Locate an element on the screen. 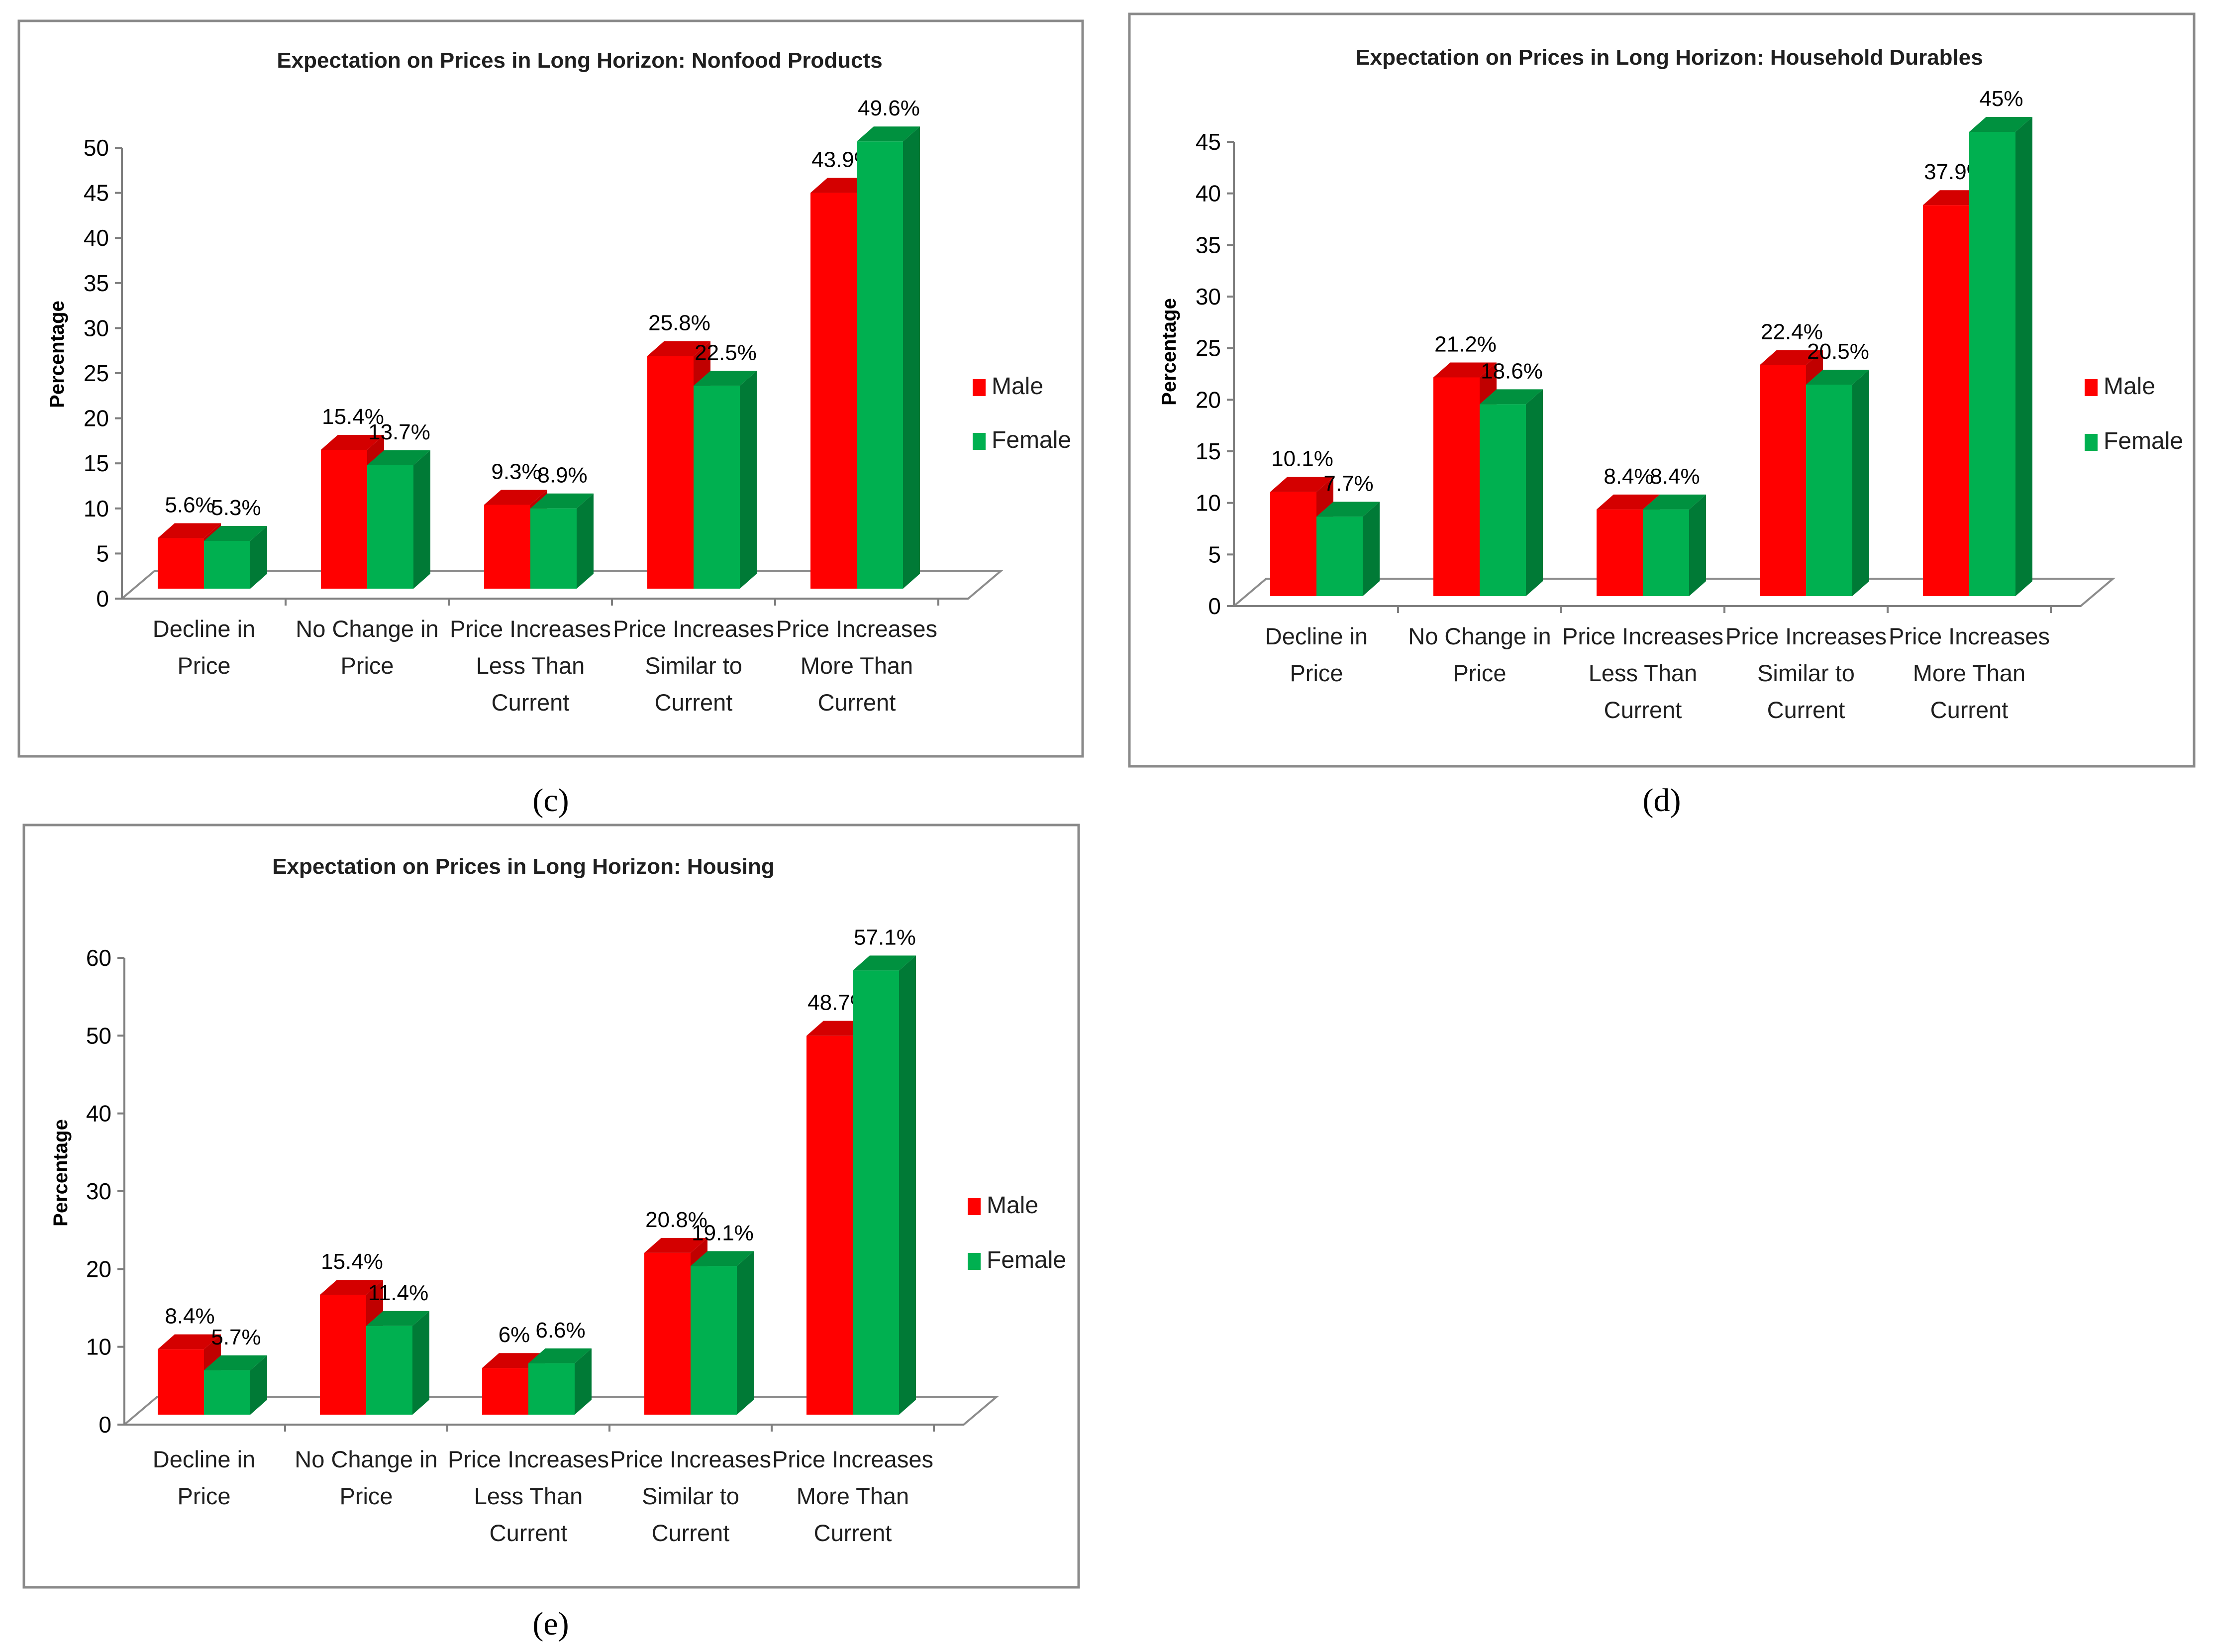 The height and width of the screenshot is (1652, 2213). x-tick-label-e: Decline in Price is located at coordinates (204, 1477).